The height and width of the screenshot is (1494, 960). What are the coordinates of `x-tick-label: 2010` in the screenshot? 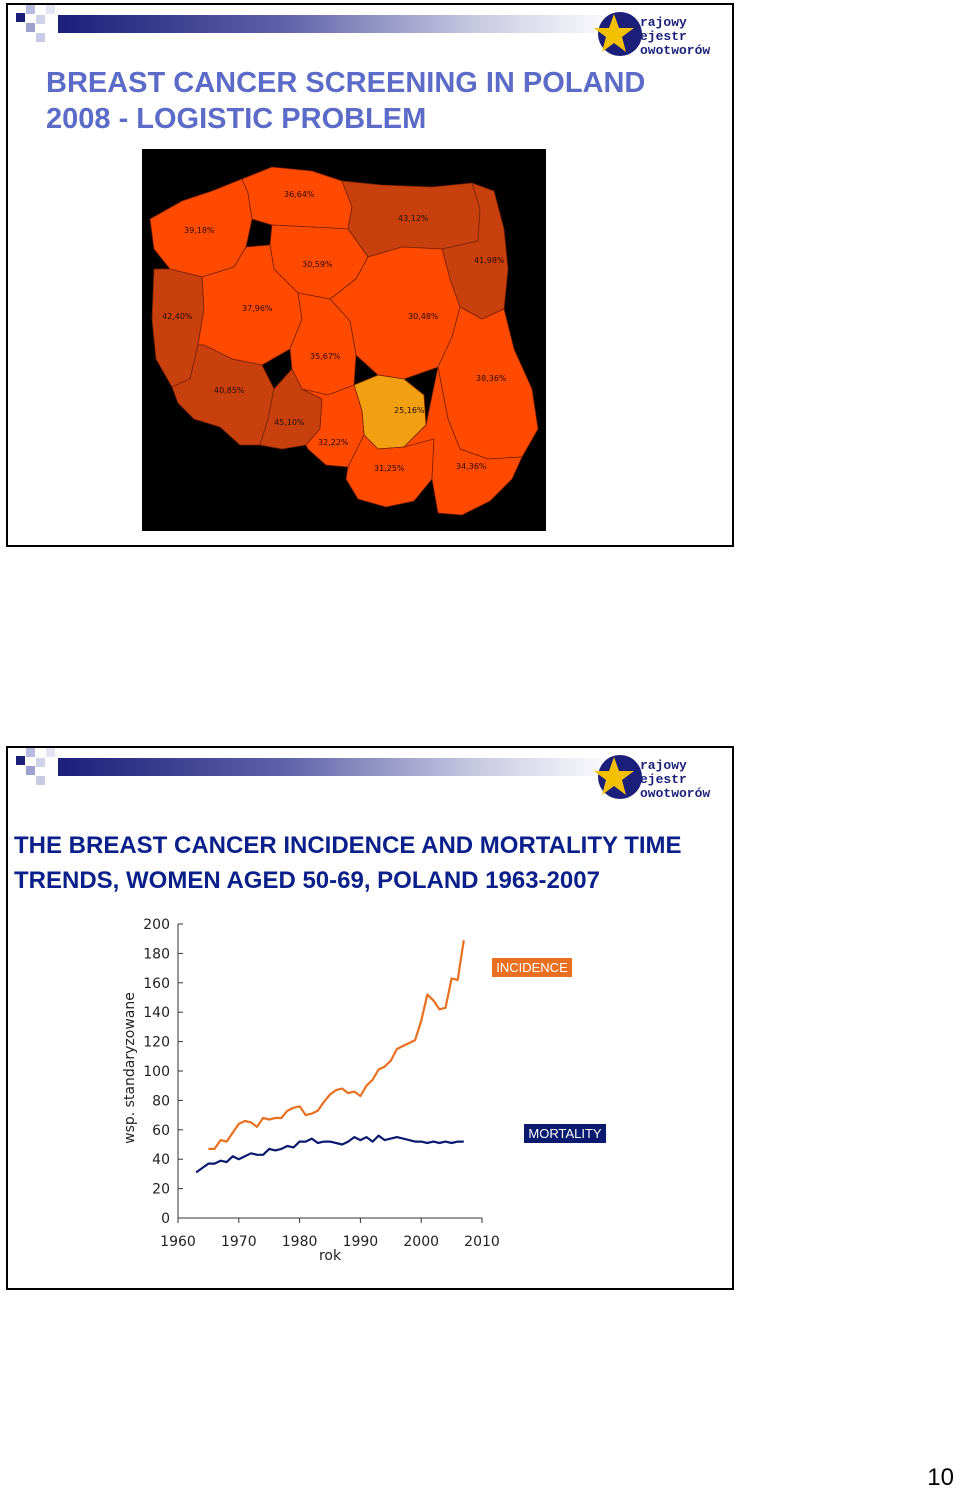 It's located at (482, 1242).